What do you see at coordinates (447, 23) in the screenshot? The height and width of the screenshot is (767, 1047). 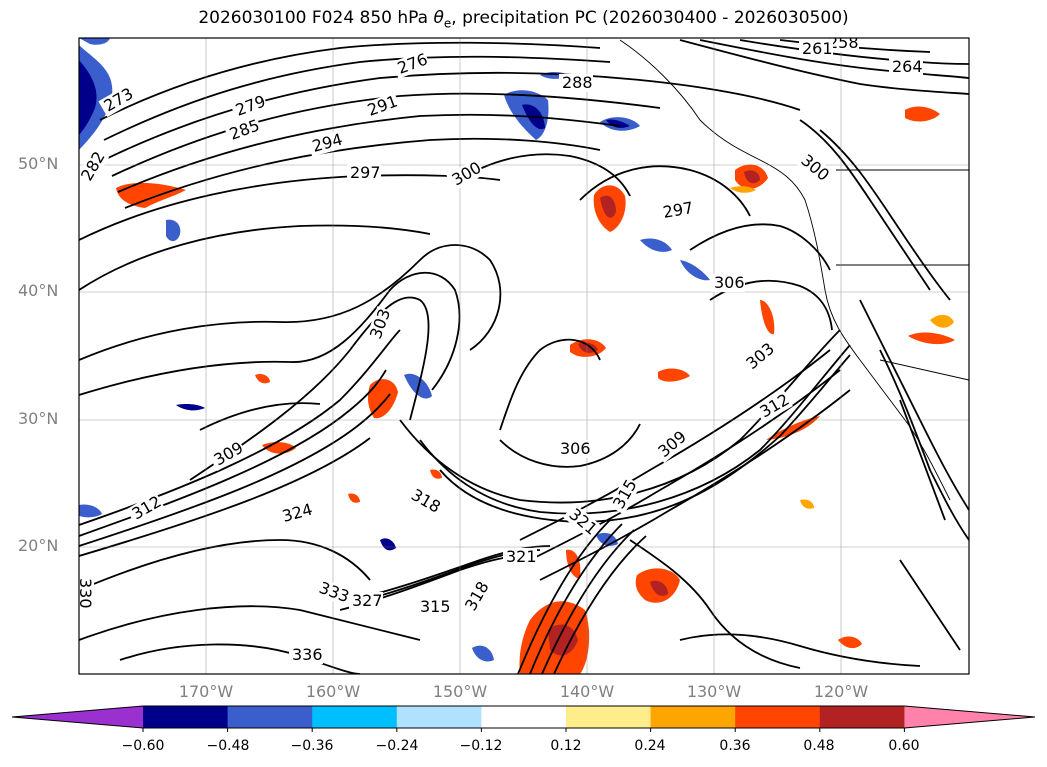 I see `title-subscript: e` at bounding box center [447, 23].